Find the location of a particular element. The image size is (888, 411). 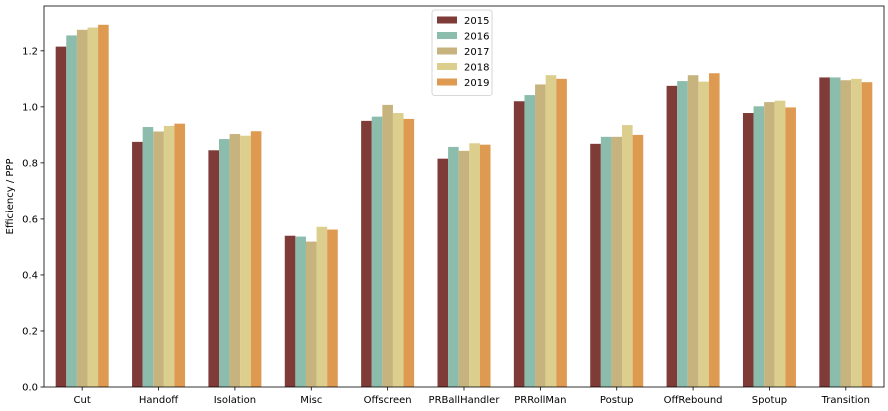

bar-handoff-2019 is located at coordinates (180, 255).